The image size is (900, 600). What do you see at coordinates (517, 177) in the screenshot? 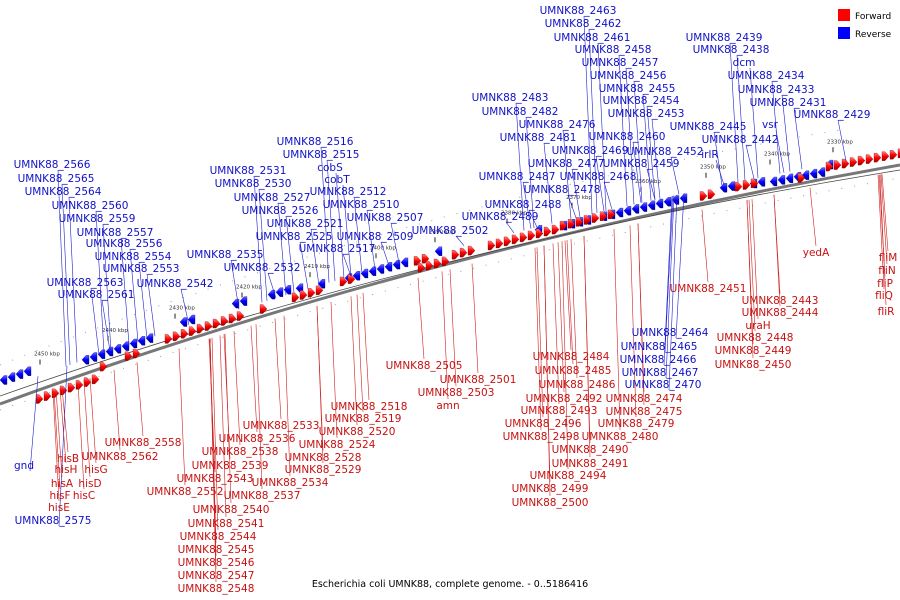
I see `reverse-gene-label: UMNK88_2487` at bounding box center [517, 177].